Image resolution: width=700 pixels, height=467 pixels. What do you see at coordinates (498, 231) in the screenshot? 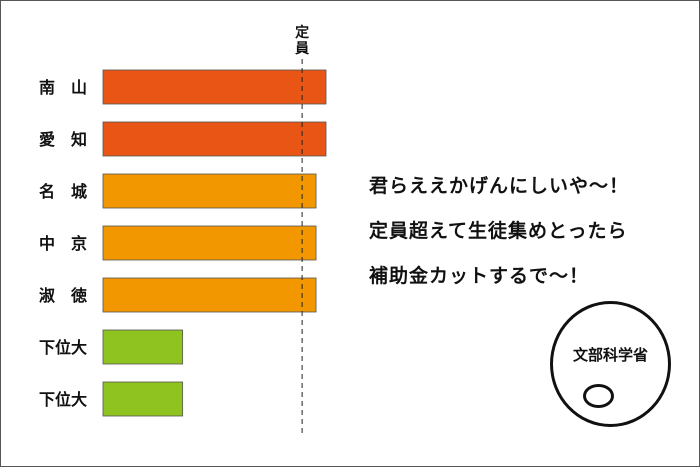
I see `speech-line-2: 定員超えて生徒集めとったら` at bounding box center [498, 231].